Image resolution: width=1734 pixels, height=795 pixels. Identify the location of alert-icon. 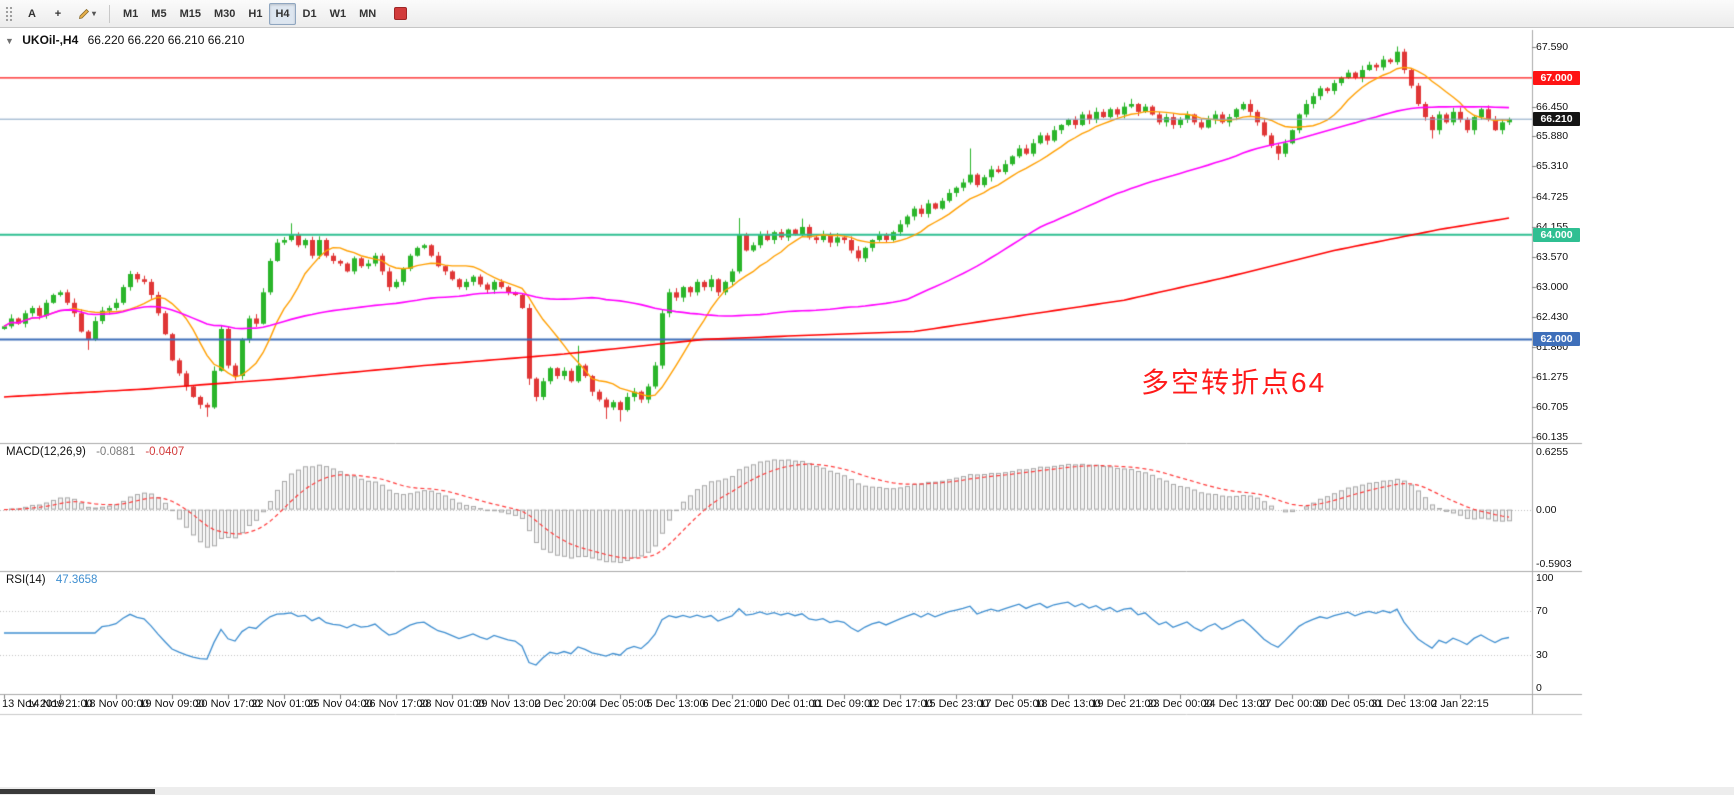
(401, 13).